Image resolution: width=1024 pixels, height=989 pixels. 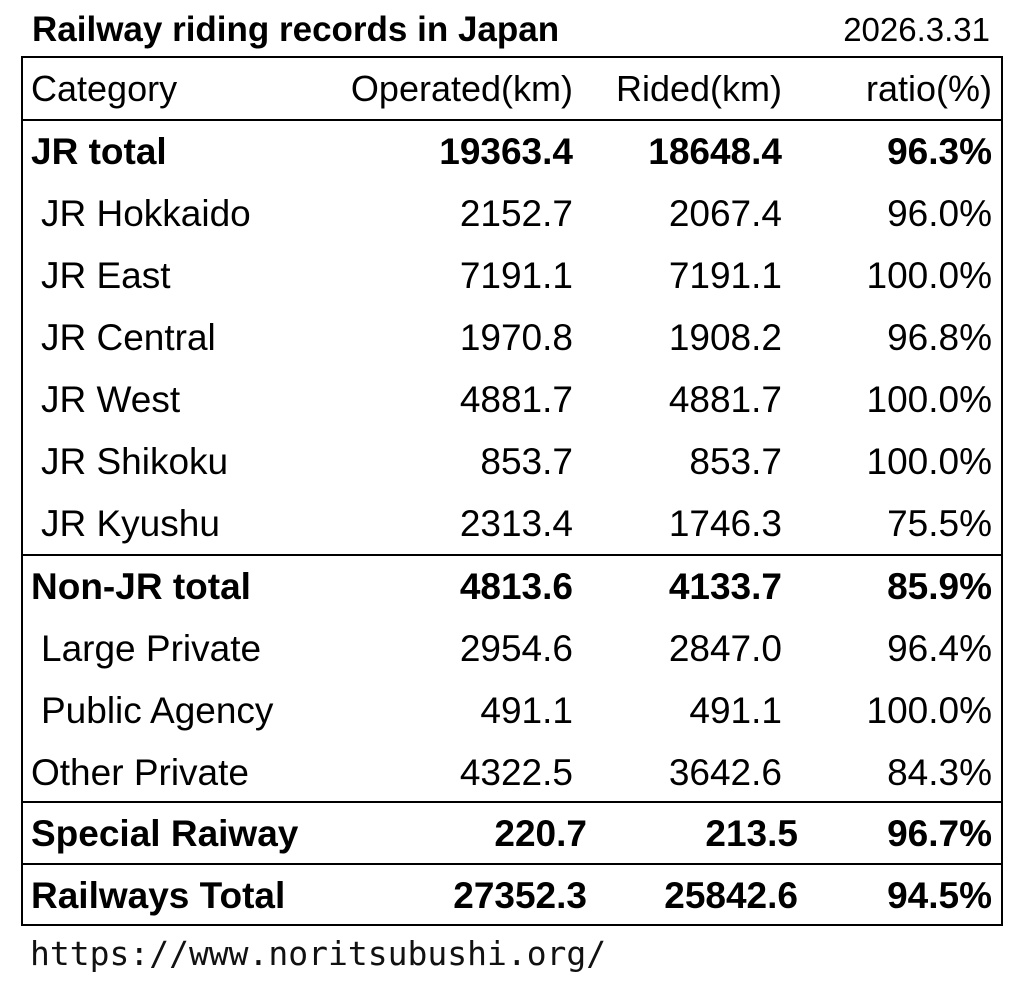 What do you see at coordinates (140, 772) in the screenshot?
I see `category-cell: Other Private` at bounding box center [140, 772].